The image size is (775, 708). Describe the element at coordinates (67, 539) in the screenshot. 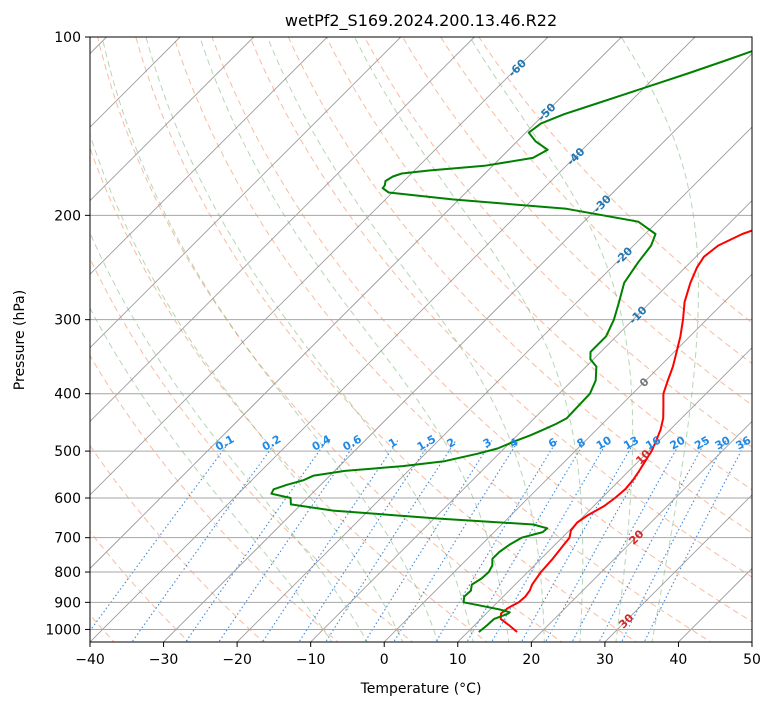

I see `y-tick-label: 700` at that location.